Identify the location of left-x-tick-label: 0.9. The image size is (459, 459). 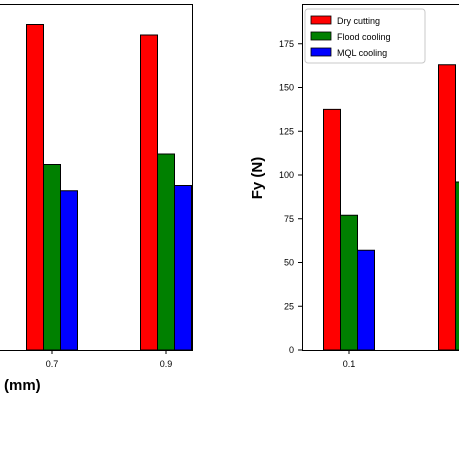
(166, 364).